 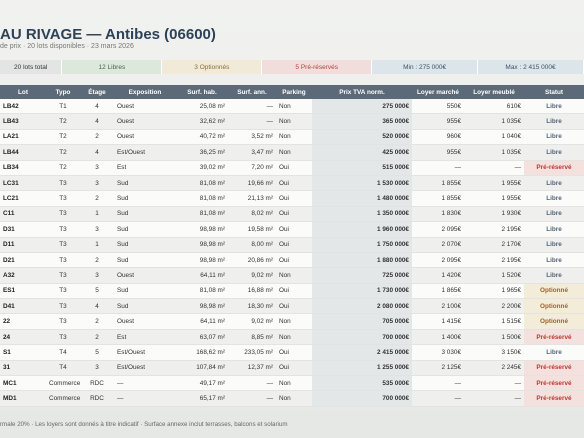 I want to click on table-cell: 700 000€, so click(x=362, y=398).